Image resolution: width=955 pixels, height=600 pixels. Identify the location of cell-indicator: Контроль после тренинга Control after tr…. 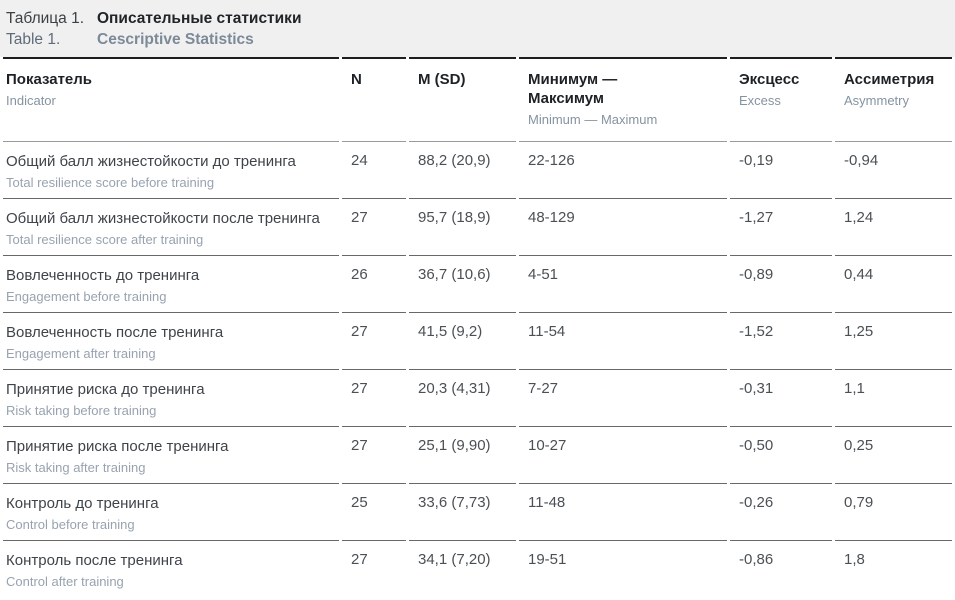
(171, 568).